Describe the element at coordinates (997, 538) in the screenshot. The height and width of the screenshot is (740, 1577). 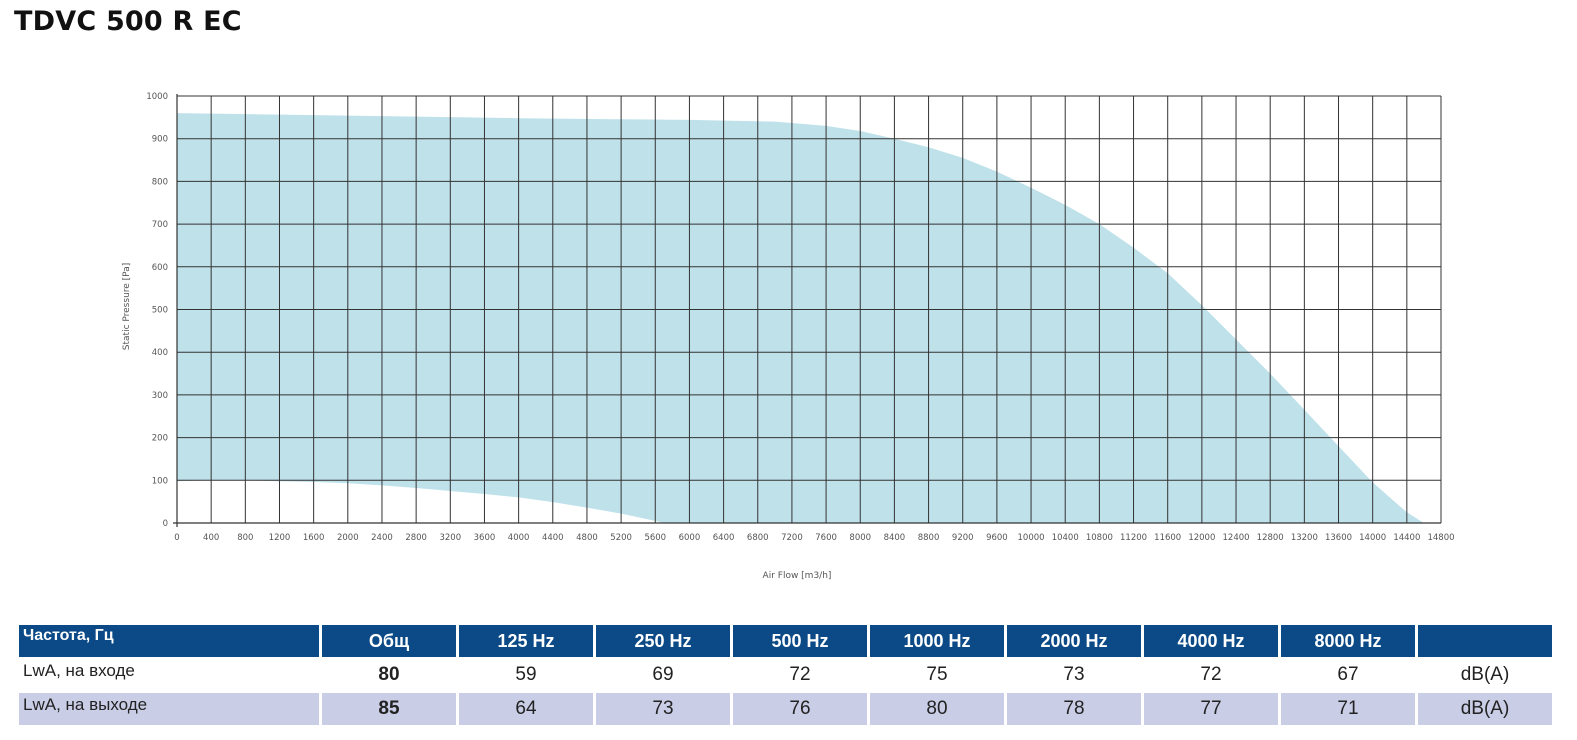
I see `x-tick-label: 9600` at that location.